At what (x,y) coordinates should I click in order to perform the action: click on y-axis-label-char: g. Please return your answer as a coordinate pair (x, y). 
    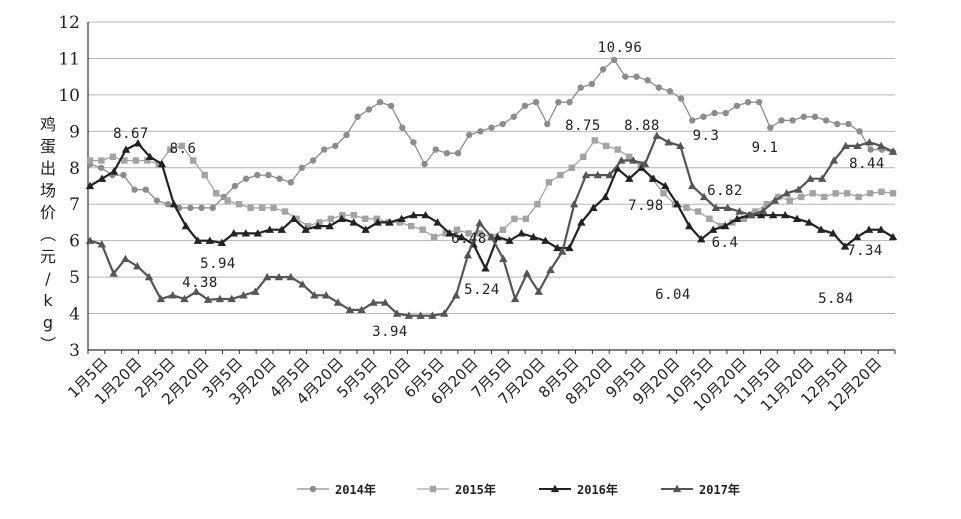
    Looking at the image, I should click on (48, 322).